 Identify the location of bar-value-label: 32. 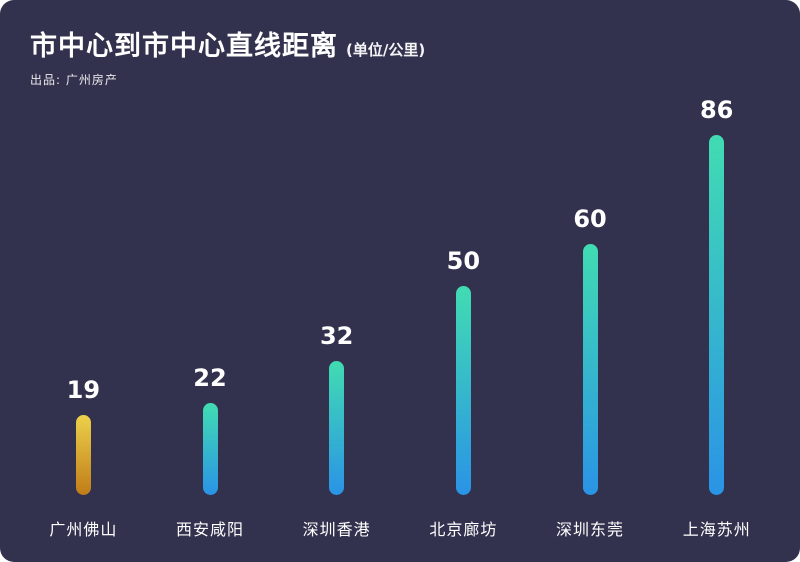
(336, 336).